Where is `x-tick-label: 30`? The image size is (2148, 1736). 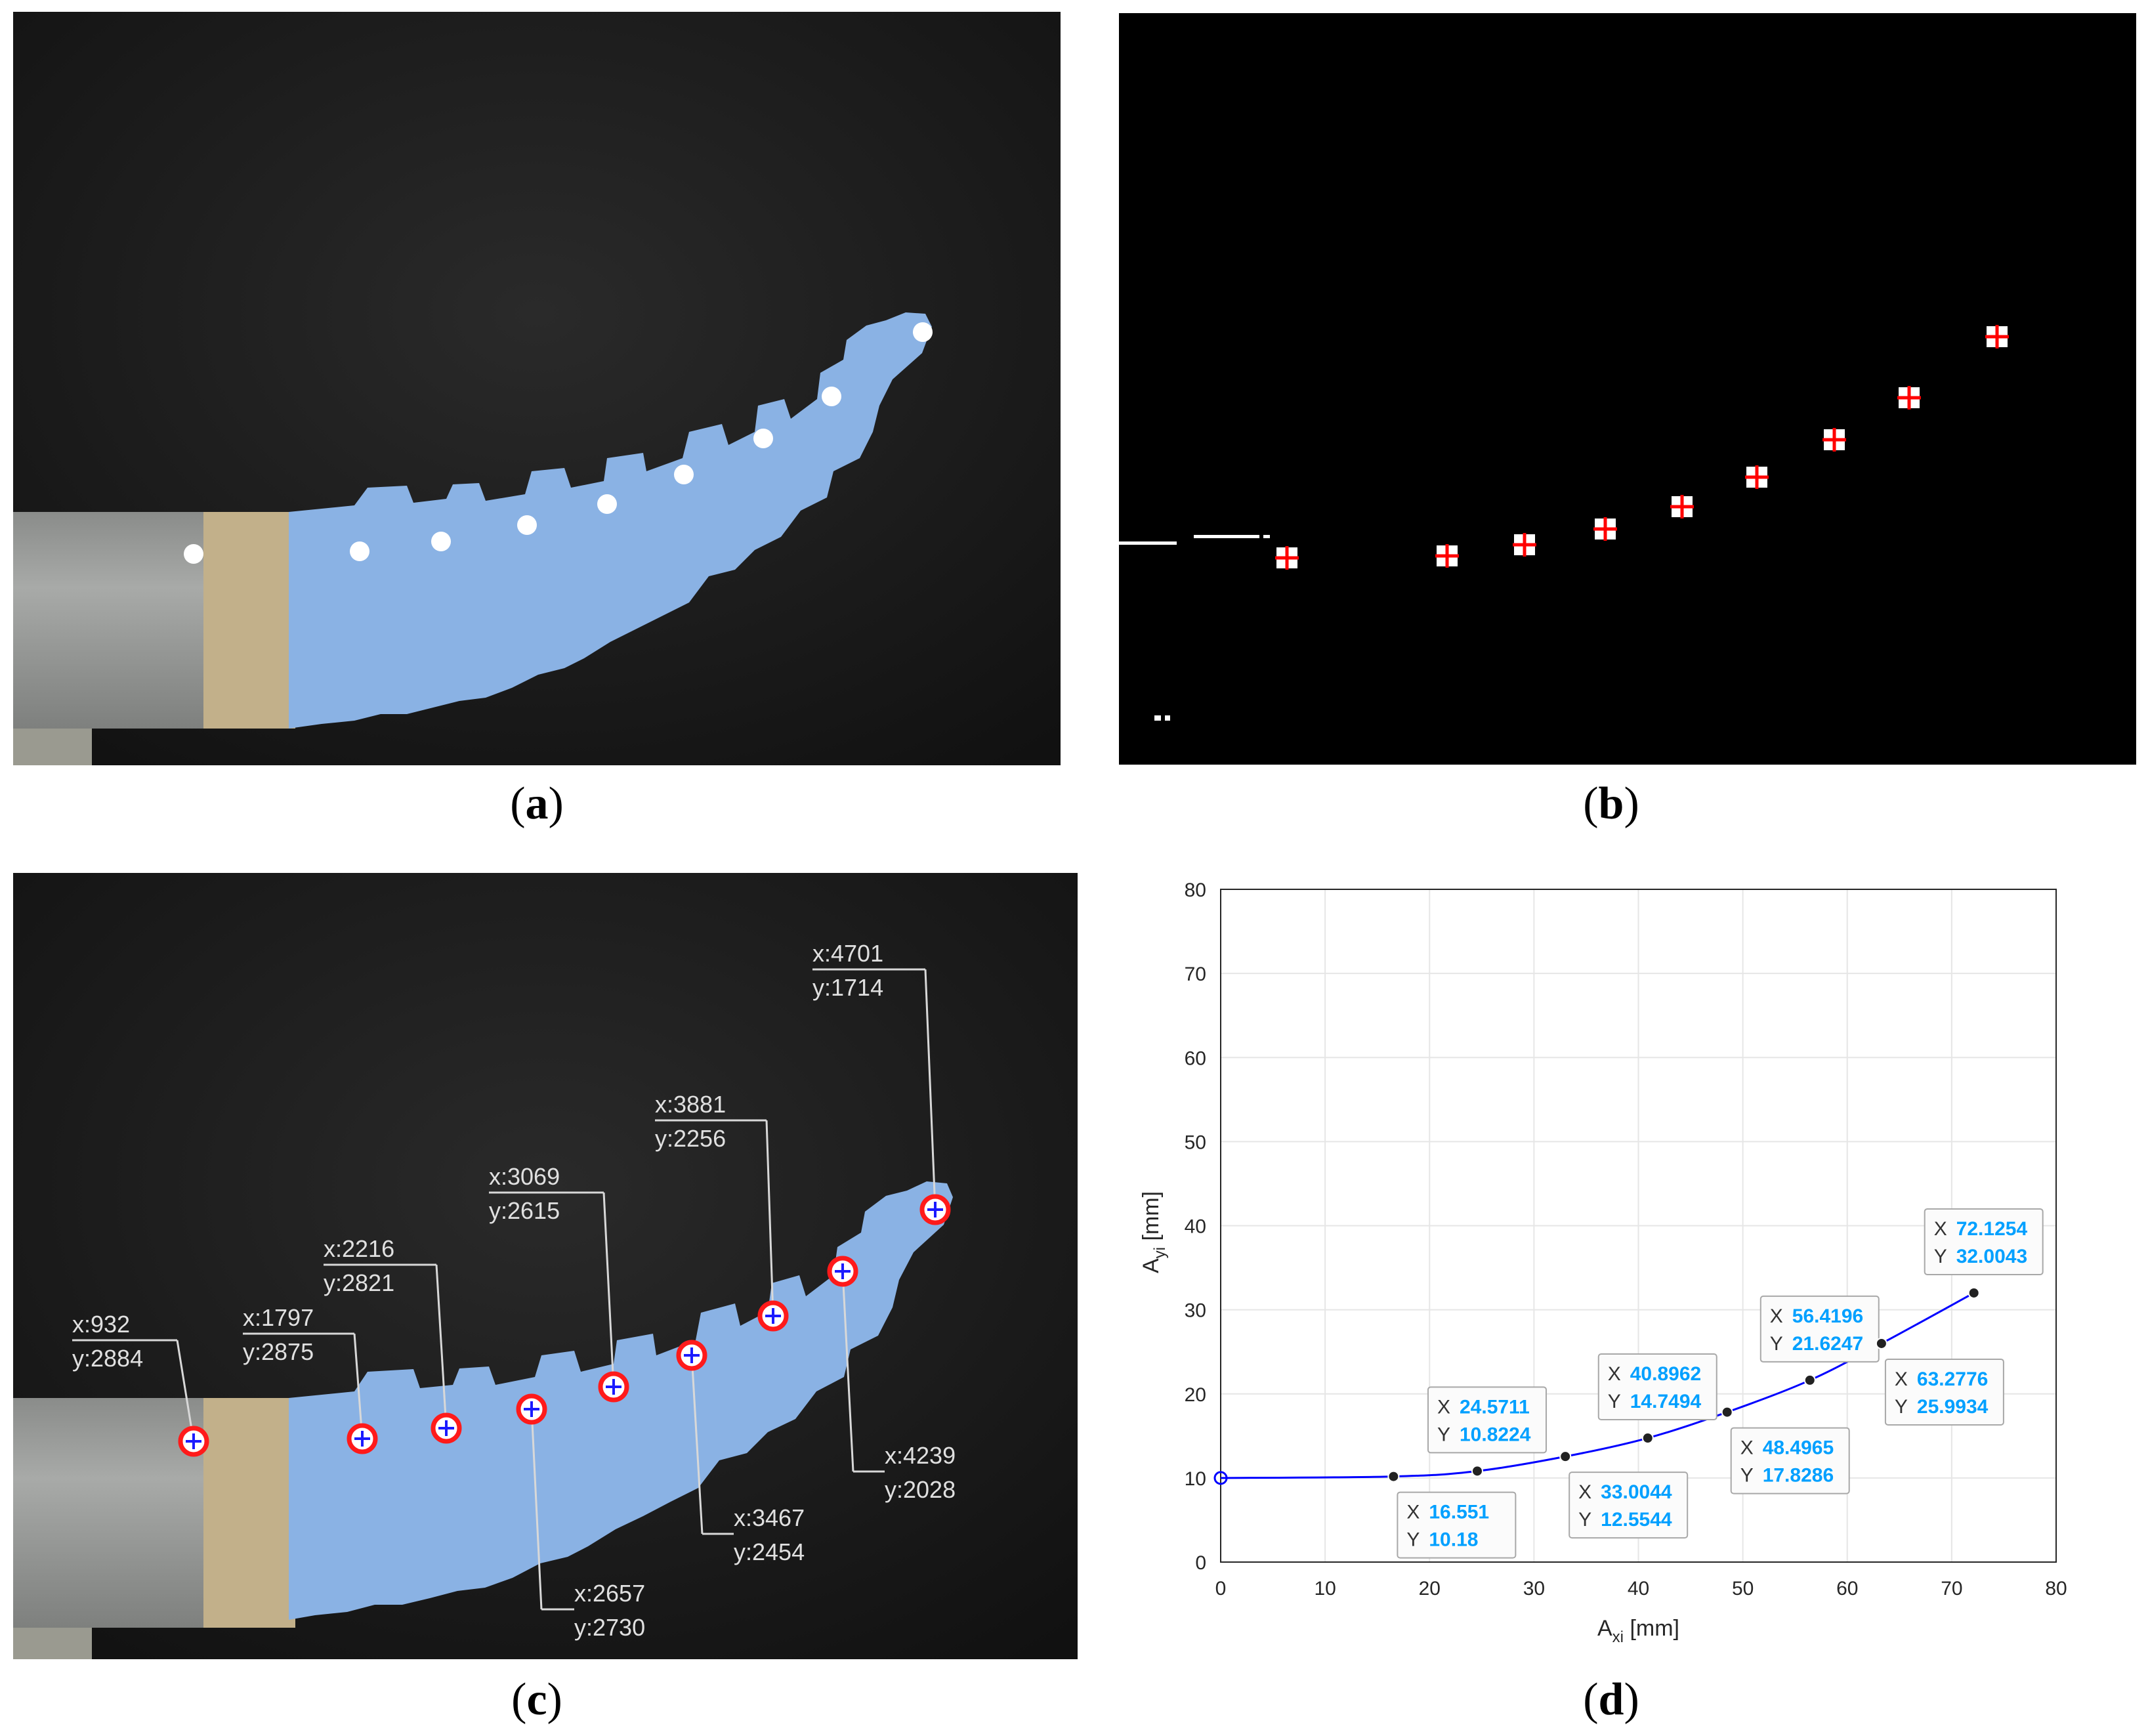
x-tick-label: 30 is located at coordinates (1534, 1589).